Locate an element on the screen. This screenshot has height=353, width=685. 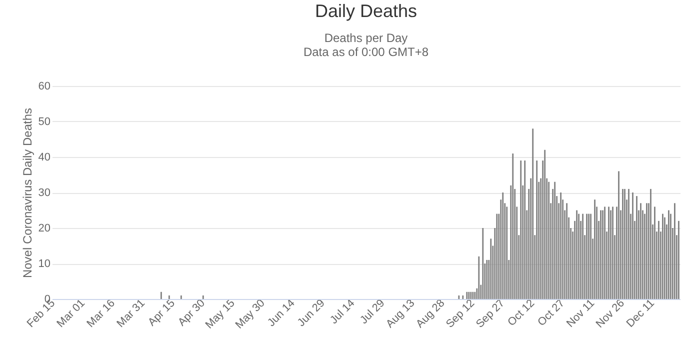
y-axis-title: Novel Coronavirus Daily Deaths is located at coordinates (27, 193).